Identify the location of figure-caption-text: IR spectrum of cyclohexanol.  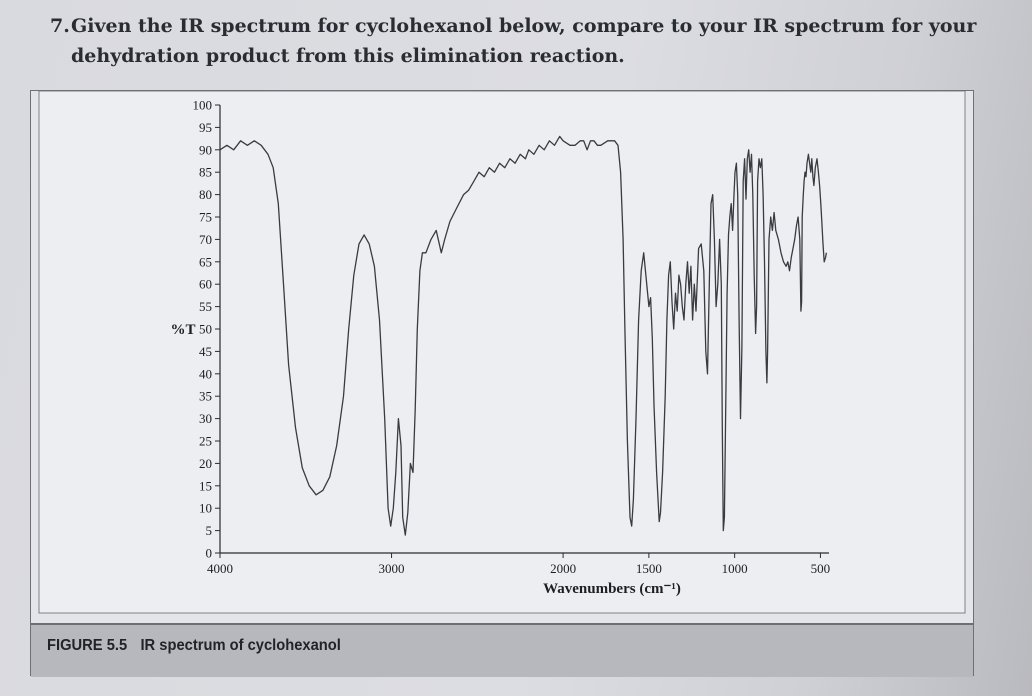
(240, 645).